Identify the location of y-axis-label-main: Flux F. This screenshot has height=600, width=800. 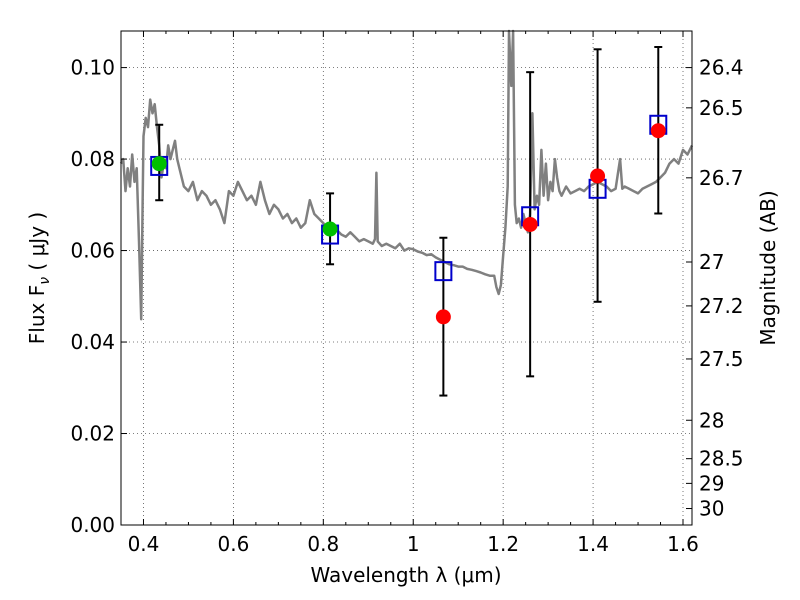
(37, 314).